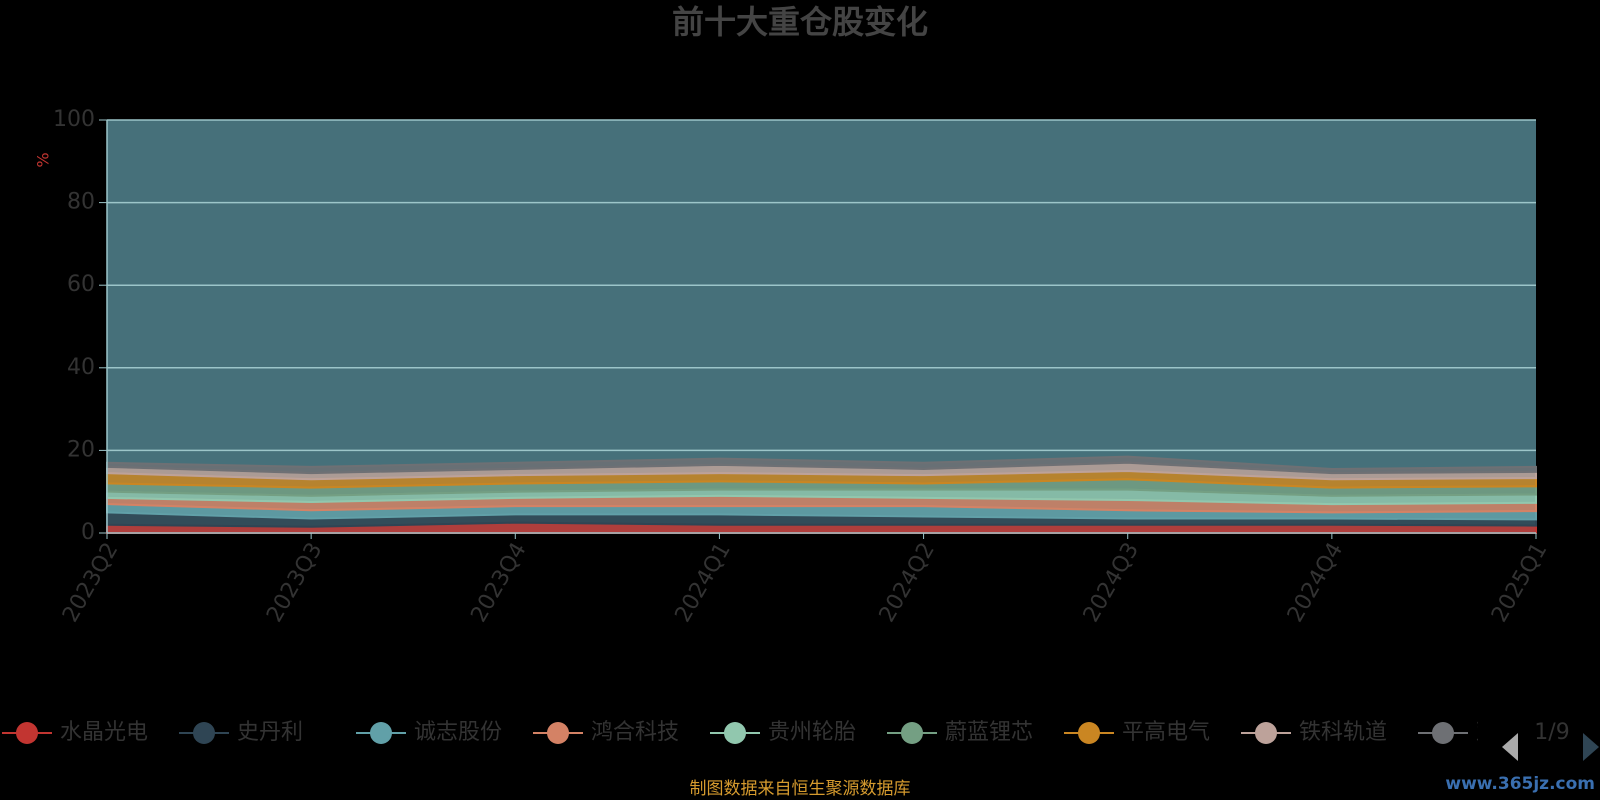 The width and height of the screenshot is (1600, 800). I want to click on legend-item: 蔚蓝锂芯, so click(960, 732).